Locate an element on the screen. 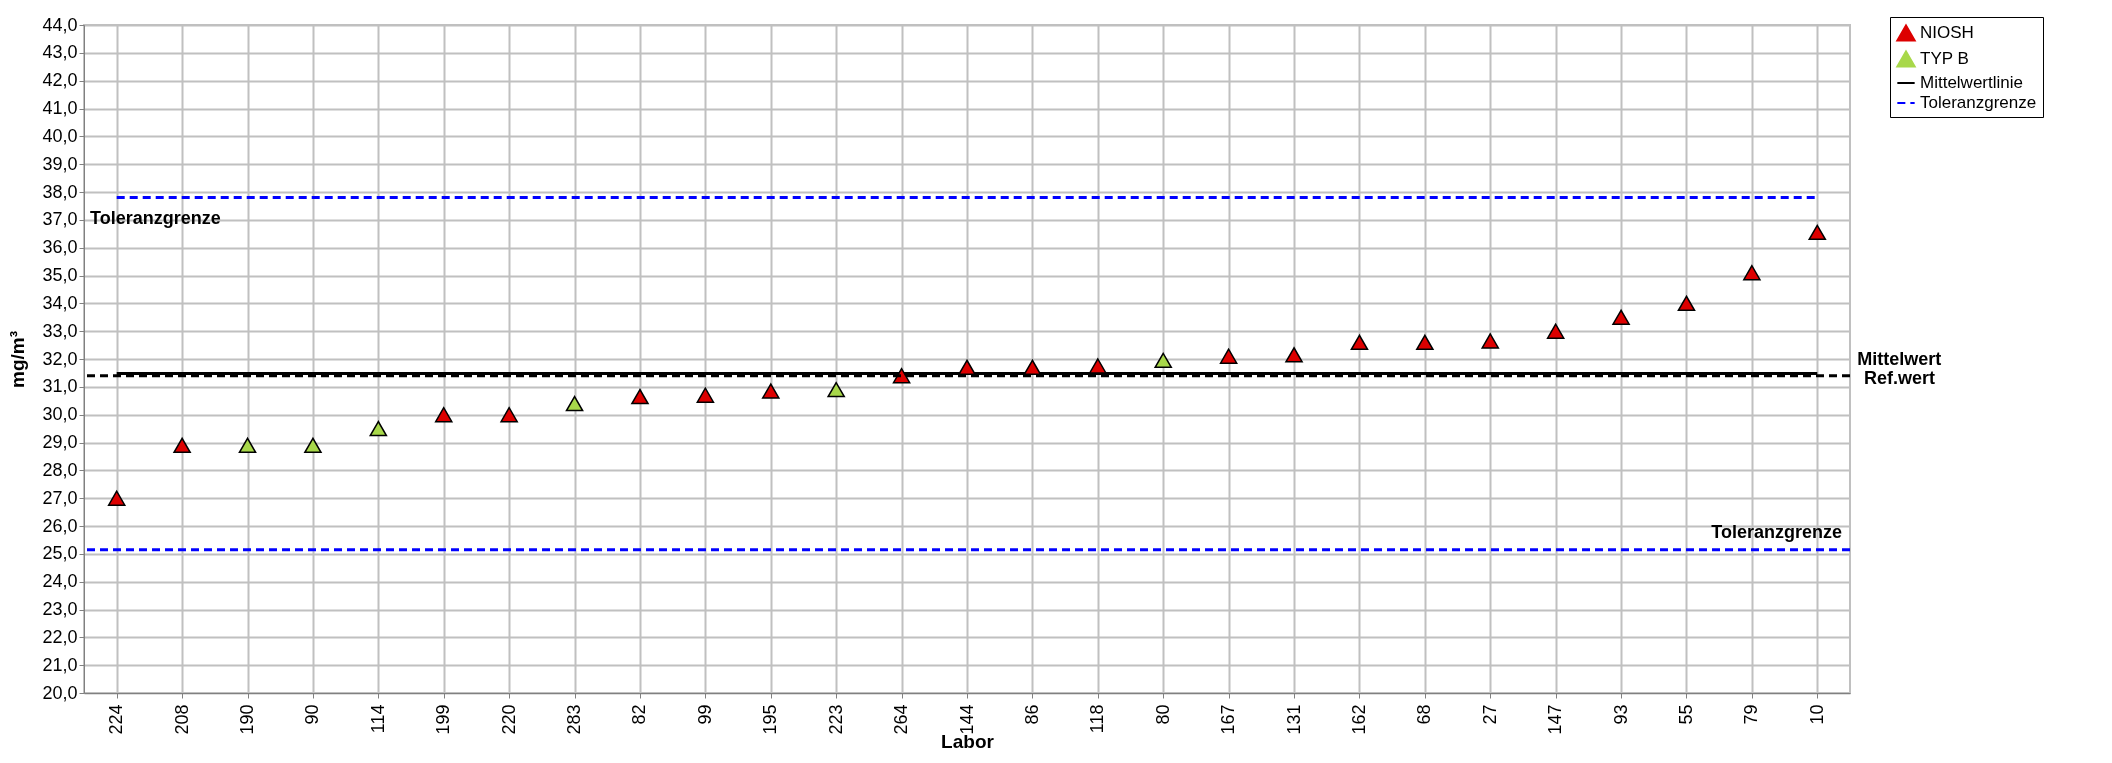 This screenshot has width=2112, height=763. x-tick-label: 264 is located at coordinates (901, 719).